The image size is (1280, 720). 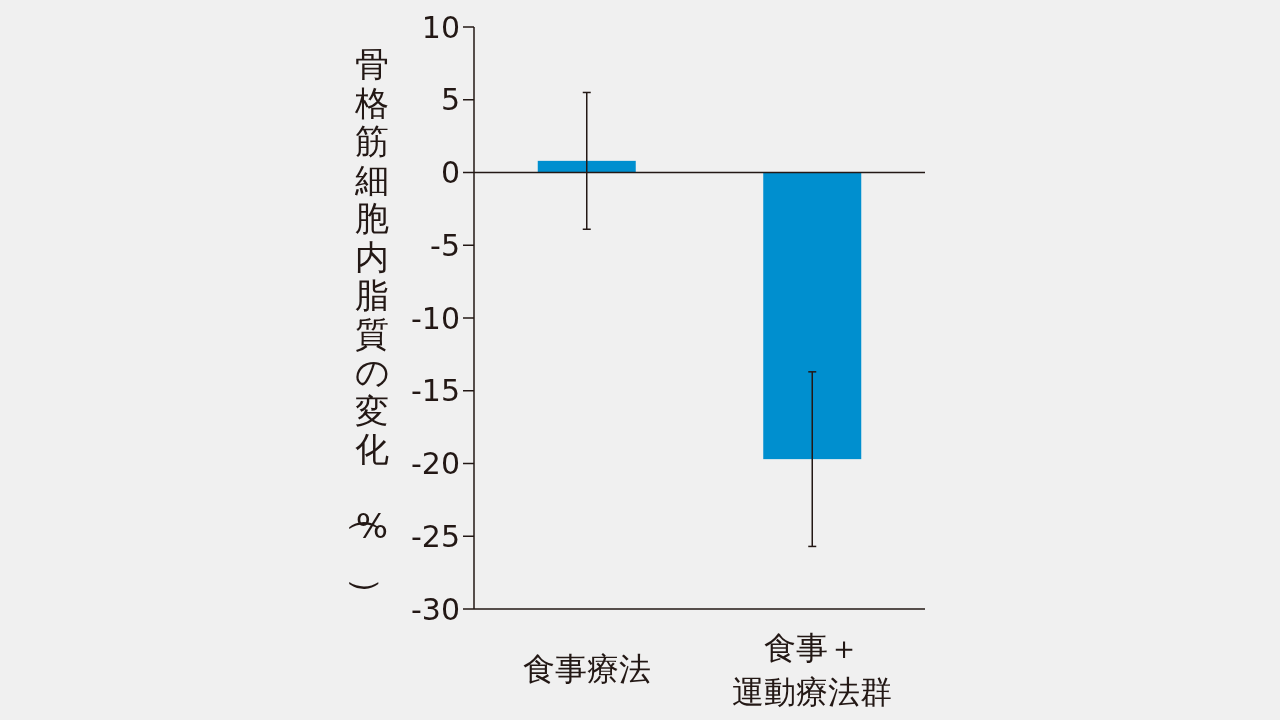 I want to click on y-tick-label: -20, so click(x=435, y=463).